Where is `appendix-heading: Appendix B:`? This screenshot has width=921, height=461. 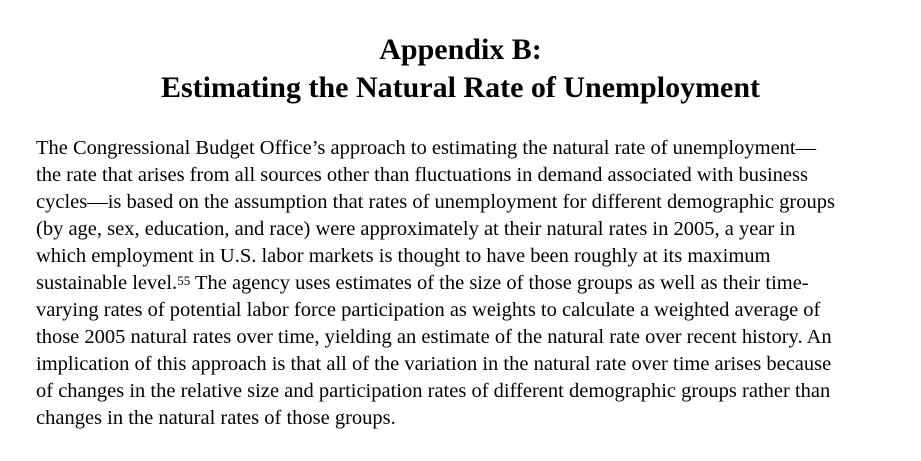
appendix-heading: Appendix B: is located at coordinates (460, 49).